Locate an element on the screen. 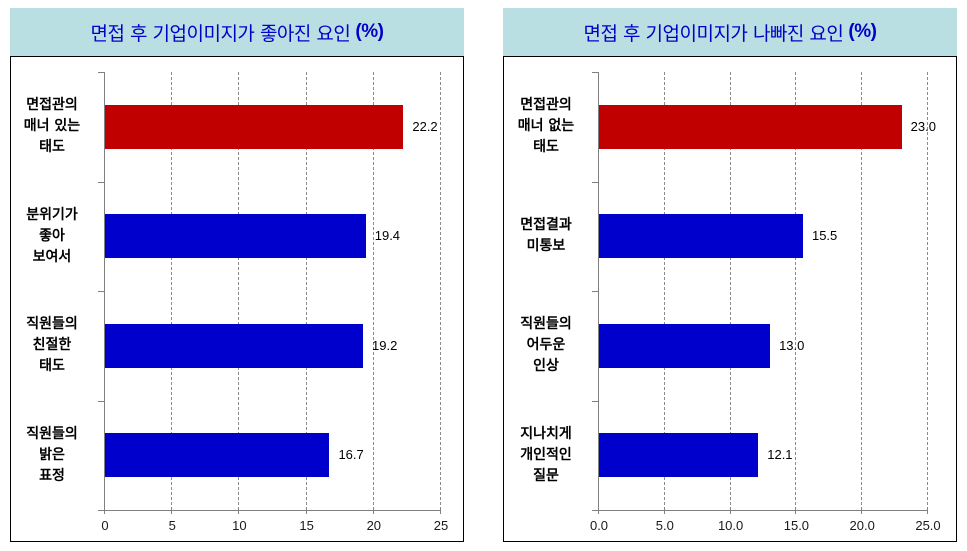 Image resolution: width=967 pixels, height=551 pixels. category-label: 분위기가 좋아 보여서 is located at coordinates (52, 235).